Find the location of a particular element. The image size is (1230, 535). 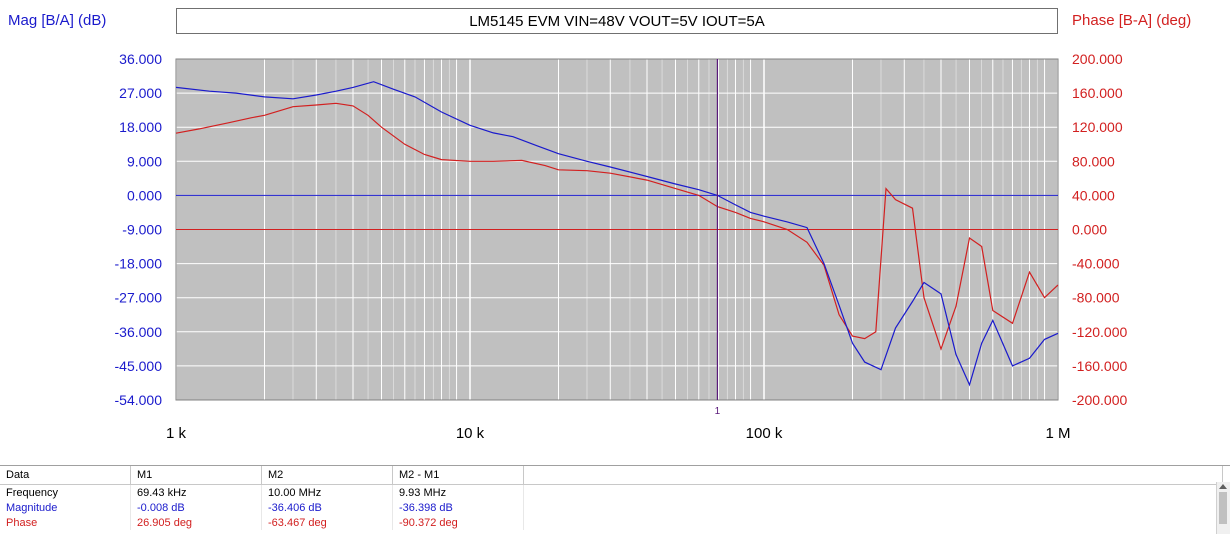

y-left-tick-label: -36.000 is located at coordinates (139, 332).